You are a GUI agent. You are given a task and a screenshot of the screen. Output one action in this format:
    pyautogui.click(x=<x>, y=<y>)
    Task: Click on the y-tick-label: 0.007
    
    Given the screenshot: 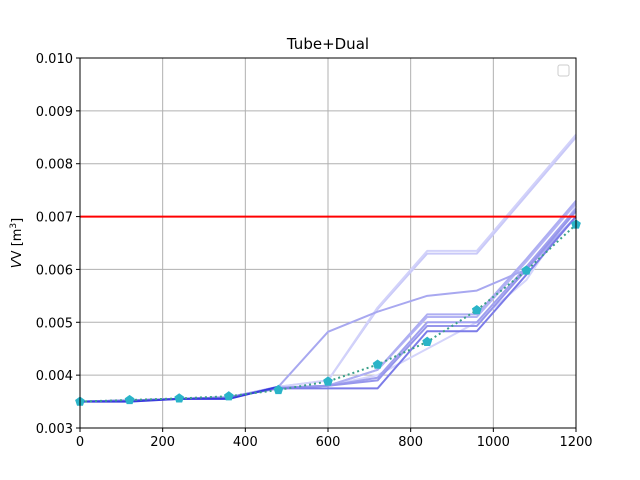 What is the action you would take?
    pyautogui.click(x=54, y=218)
    